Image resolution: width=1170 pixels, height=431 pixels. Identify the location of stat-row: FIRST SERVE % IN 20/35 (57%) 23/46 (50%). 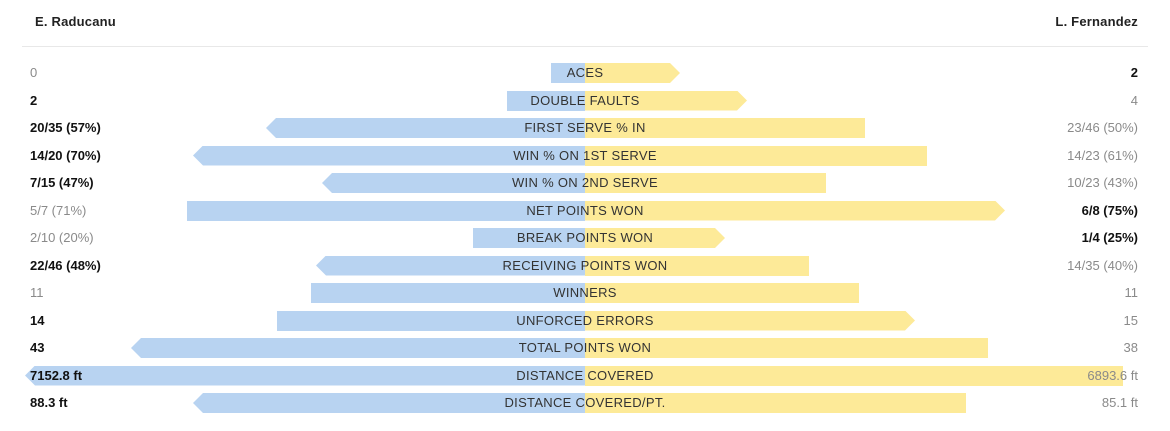
(585, 128).